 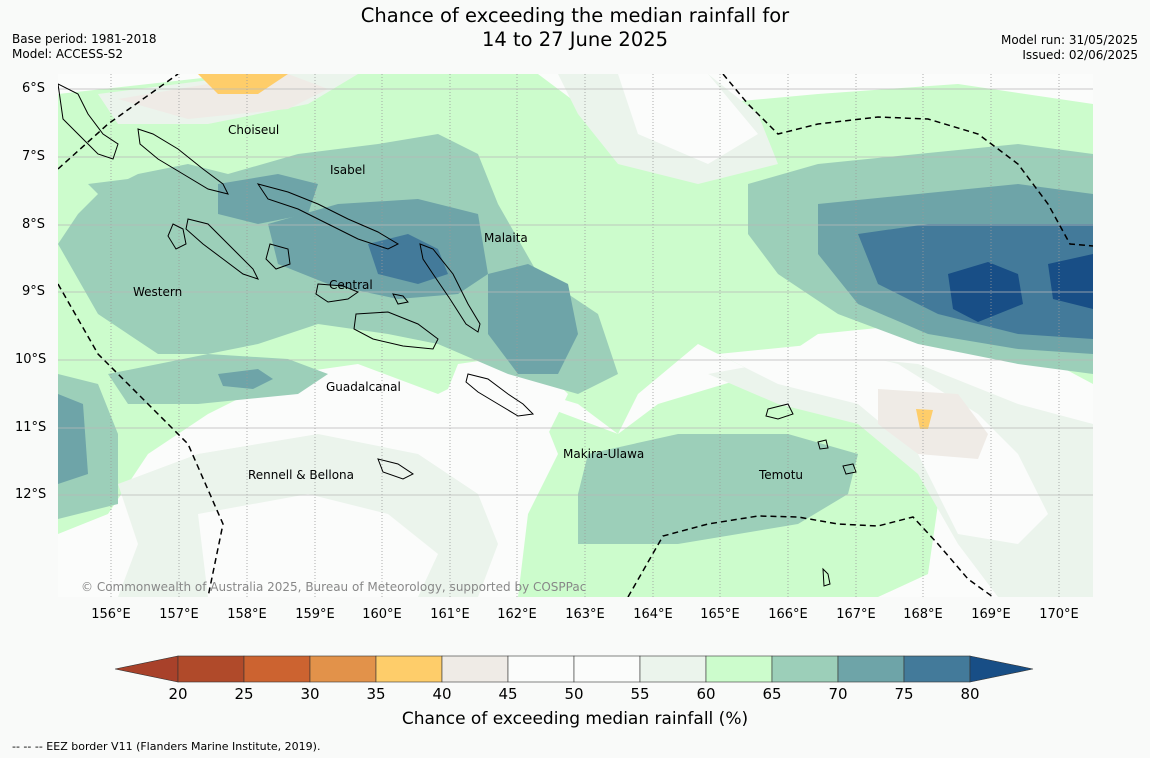 What do you see at coordinates (310, 694) in the screenshot?
I see `colorbar-tick: 30` at bounding box center [310, 694].